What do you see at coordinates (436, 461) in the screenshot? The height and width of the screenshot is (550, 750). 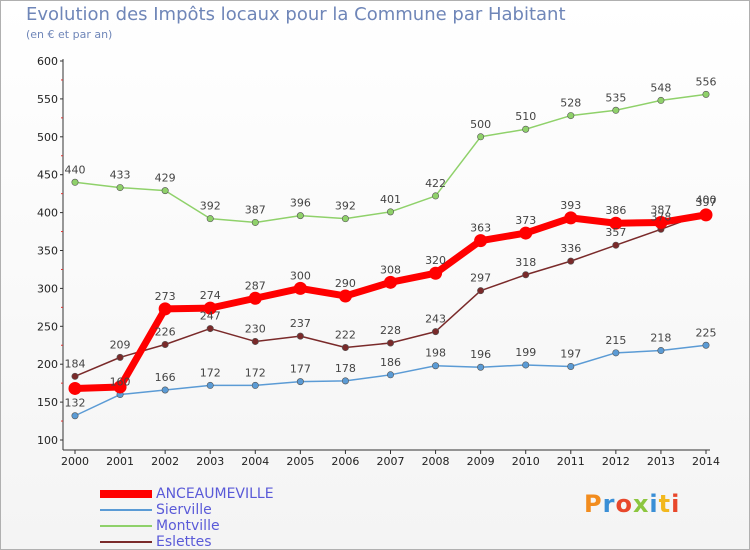 I see `x-tick-label: 2008` at bounding box center [436, 461].